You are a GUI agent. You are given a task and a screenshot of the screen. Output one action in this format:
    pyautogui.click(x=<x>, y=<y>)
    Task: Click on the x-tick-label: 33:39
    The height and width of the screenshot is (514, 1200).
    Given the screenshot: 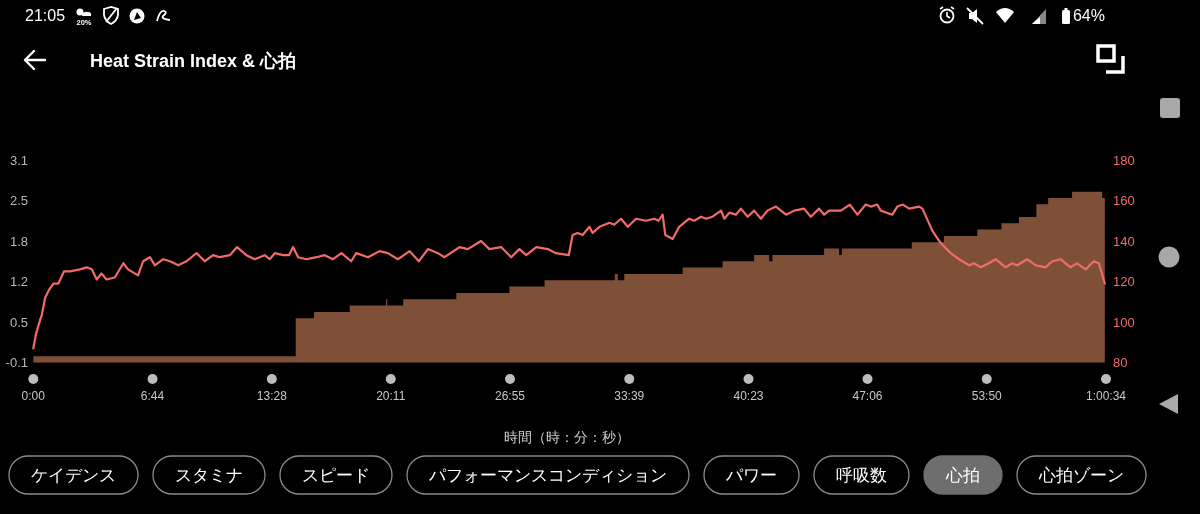 What is the action you would take?
    pyautogui.click(x=629, y=396)
    